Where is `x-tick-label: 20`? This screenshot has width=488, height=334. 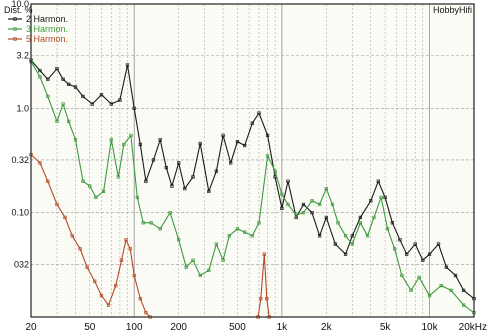
x-tick-label: 20 is located at coordinates (31, 327).